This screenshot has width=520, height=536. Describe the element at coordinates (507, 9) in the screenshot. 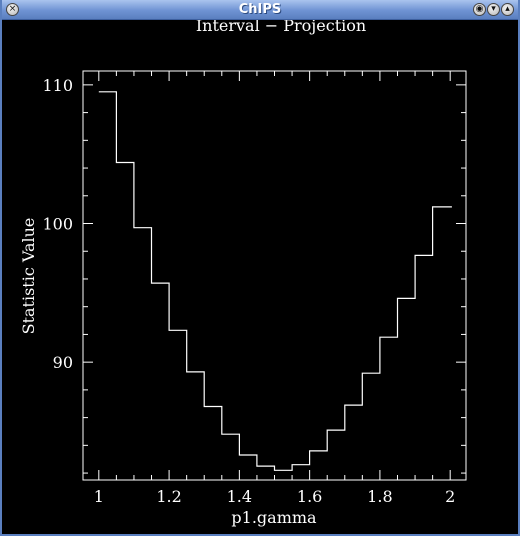

I see `maximize-icon: ▴` at that location.